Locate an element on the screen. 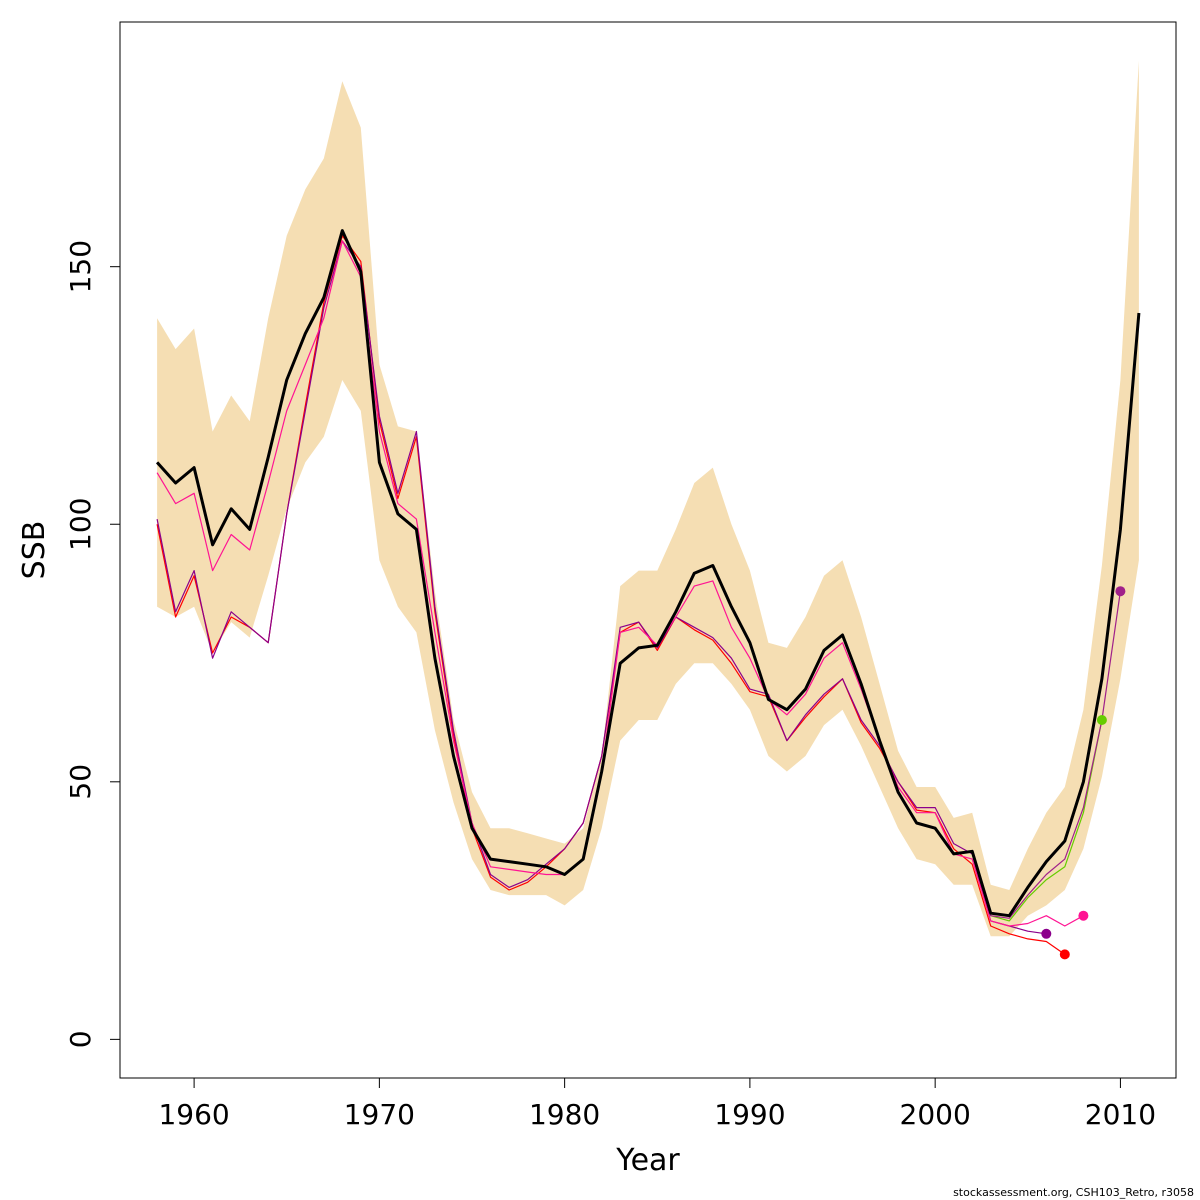  x-tick-label: 1980 is located at coordinates (564, 1114).